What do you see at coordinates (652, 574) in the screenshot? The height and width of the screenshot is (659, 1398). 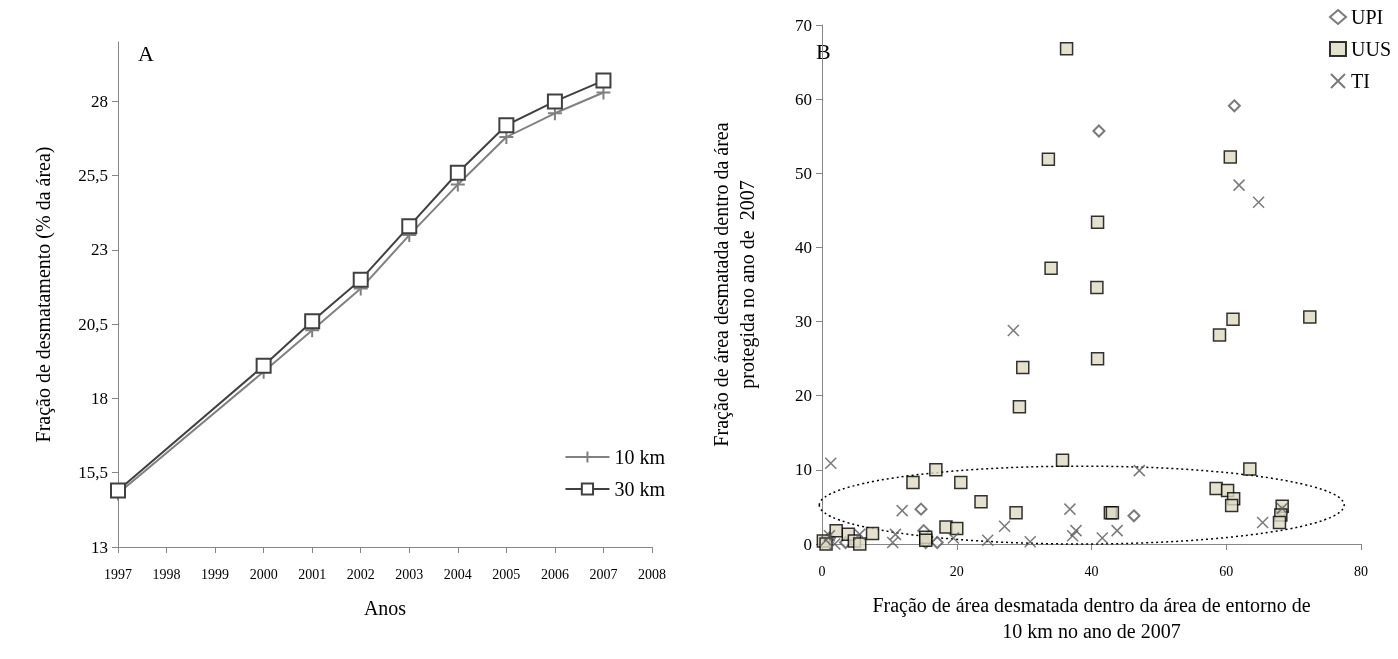 I see `x-tick-label: 2008` at bounding box center [652, 574].